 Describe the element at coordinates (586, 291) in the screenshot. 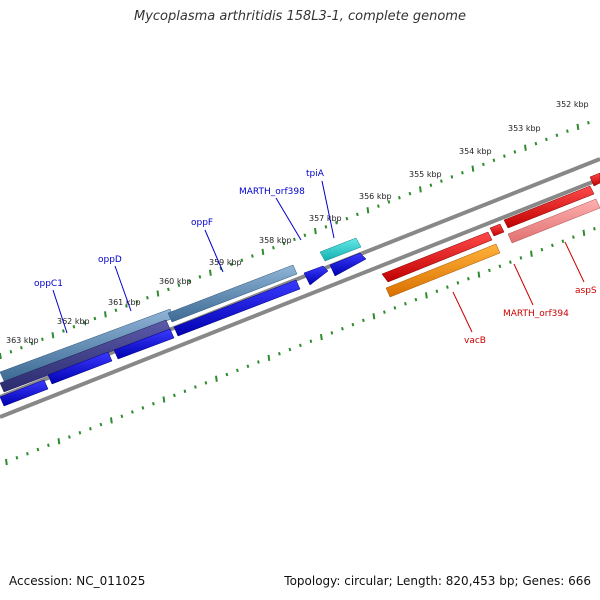

I see `label-aspS: aspS` at that location.